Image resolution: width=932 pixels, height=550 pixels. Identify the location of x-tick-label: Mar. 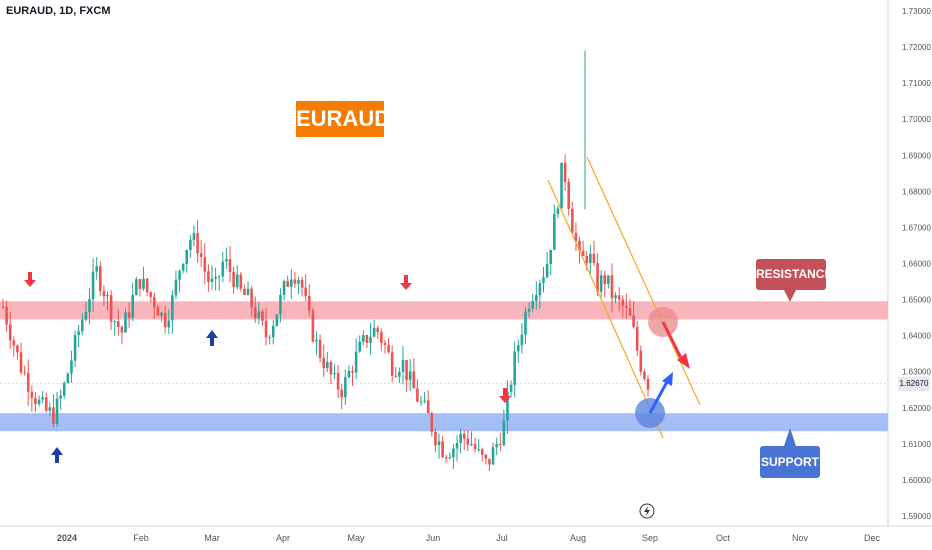
(212, 538).